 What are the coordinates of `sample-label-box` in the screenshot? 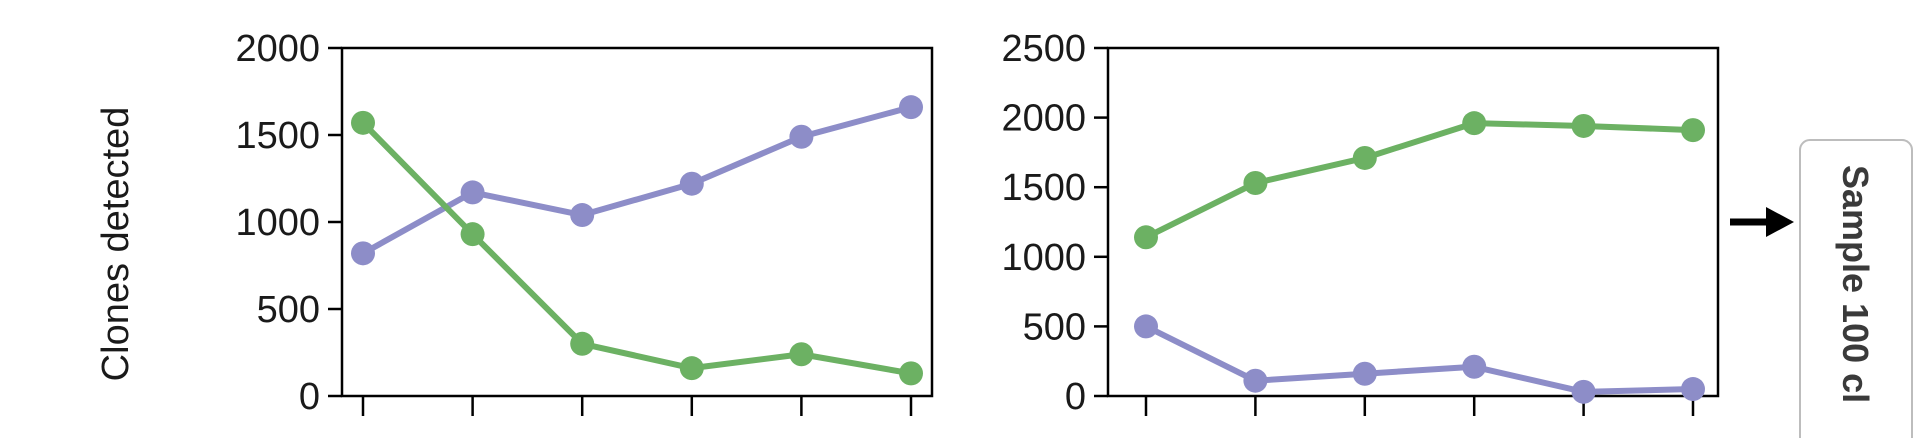 It's located at (1856, 288).